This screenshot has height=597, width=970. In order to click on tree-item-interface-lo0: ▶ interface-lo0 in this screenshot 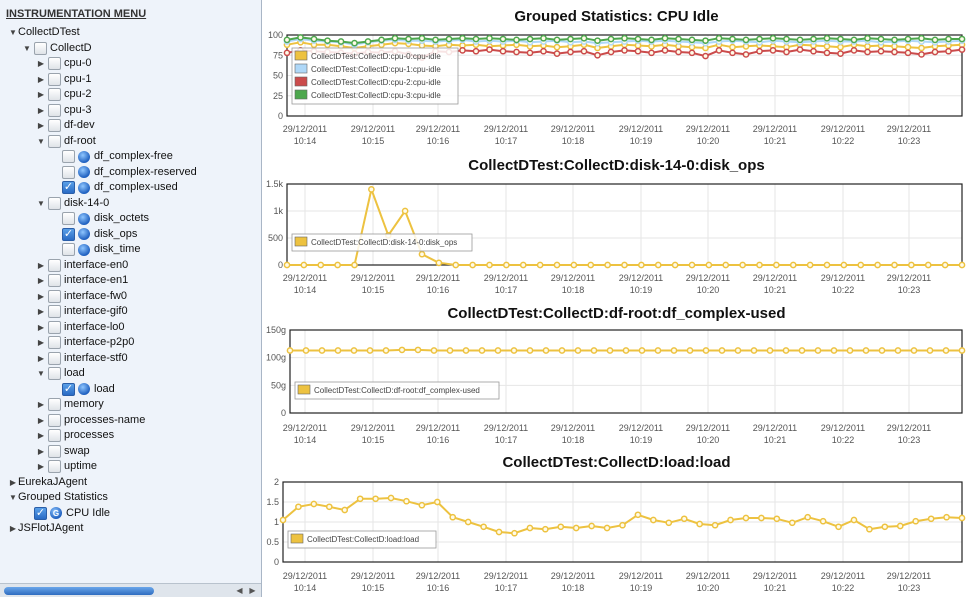, I will do `click(80, 327)`.